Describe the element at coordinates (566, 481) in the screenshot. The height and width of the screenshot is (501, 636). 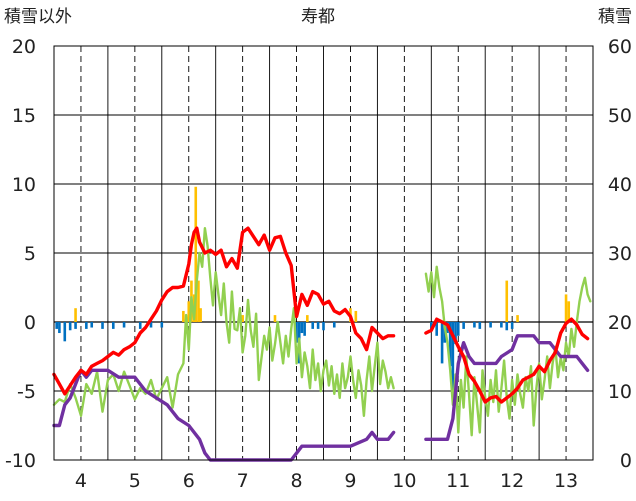
I see `x-tick-label: 13` at that location.